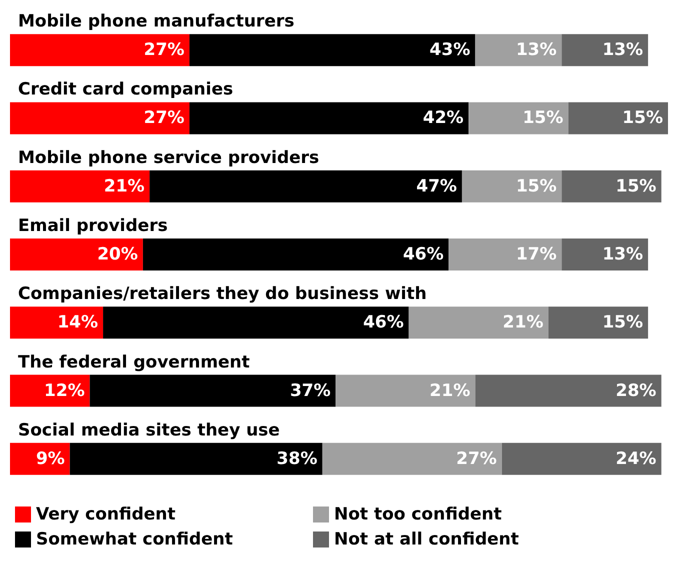 Image resolution: width=676 pixels, height=561 pixels. Describe the element at coordinates (93, 226) in the screenshot. I see `y-tick-label: Email providers` at that location.